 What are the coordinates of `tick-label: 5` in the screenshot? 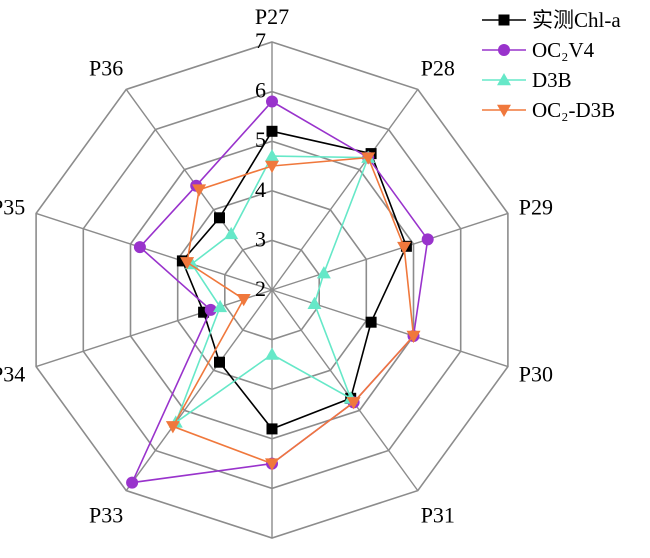 It's located at (260, 139).